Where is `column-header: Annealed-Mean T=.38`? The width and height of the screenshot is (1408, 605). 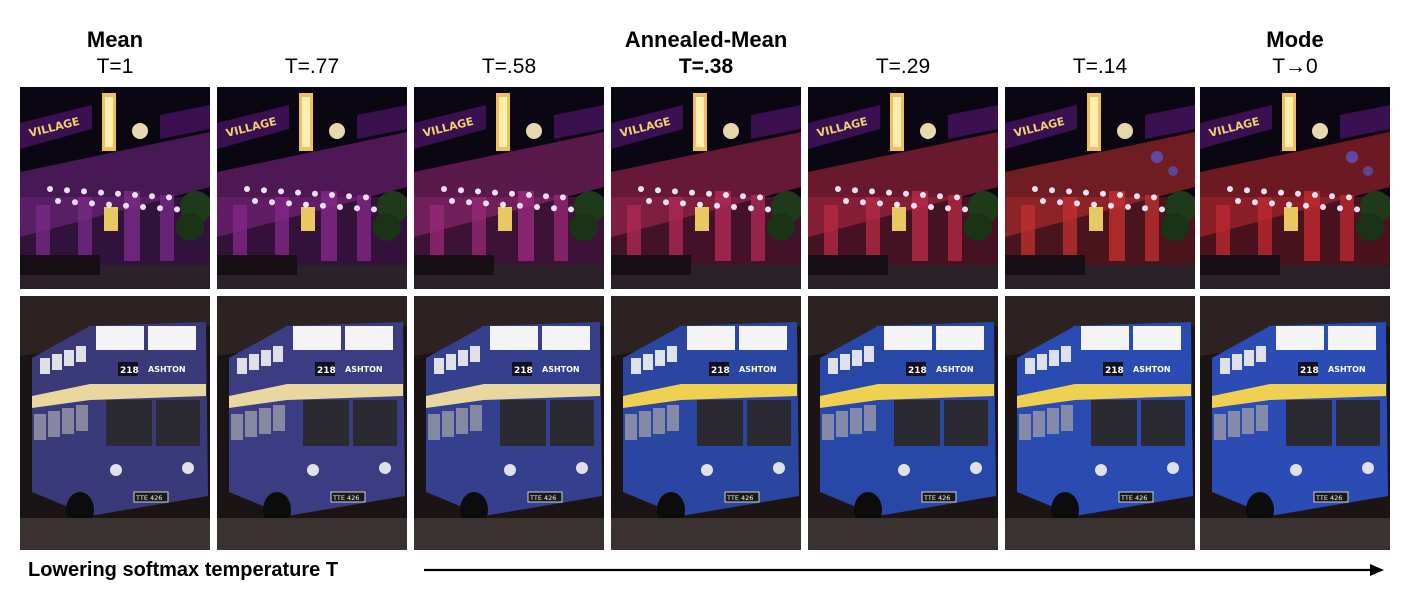 column-header: Annealed-Mean T=.38 is located at coordinates (706, 55).